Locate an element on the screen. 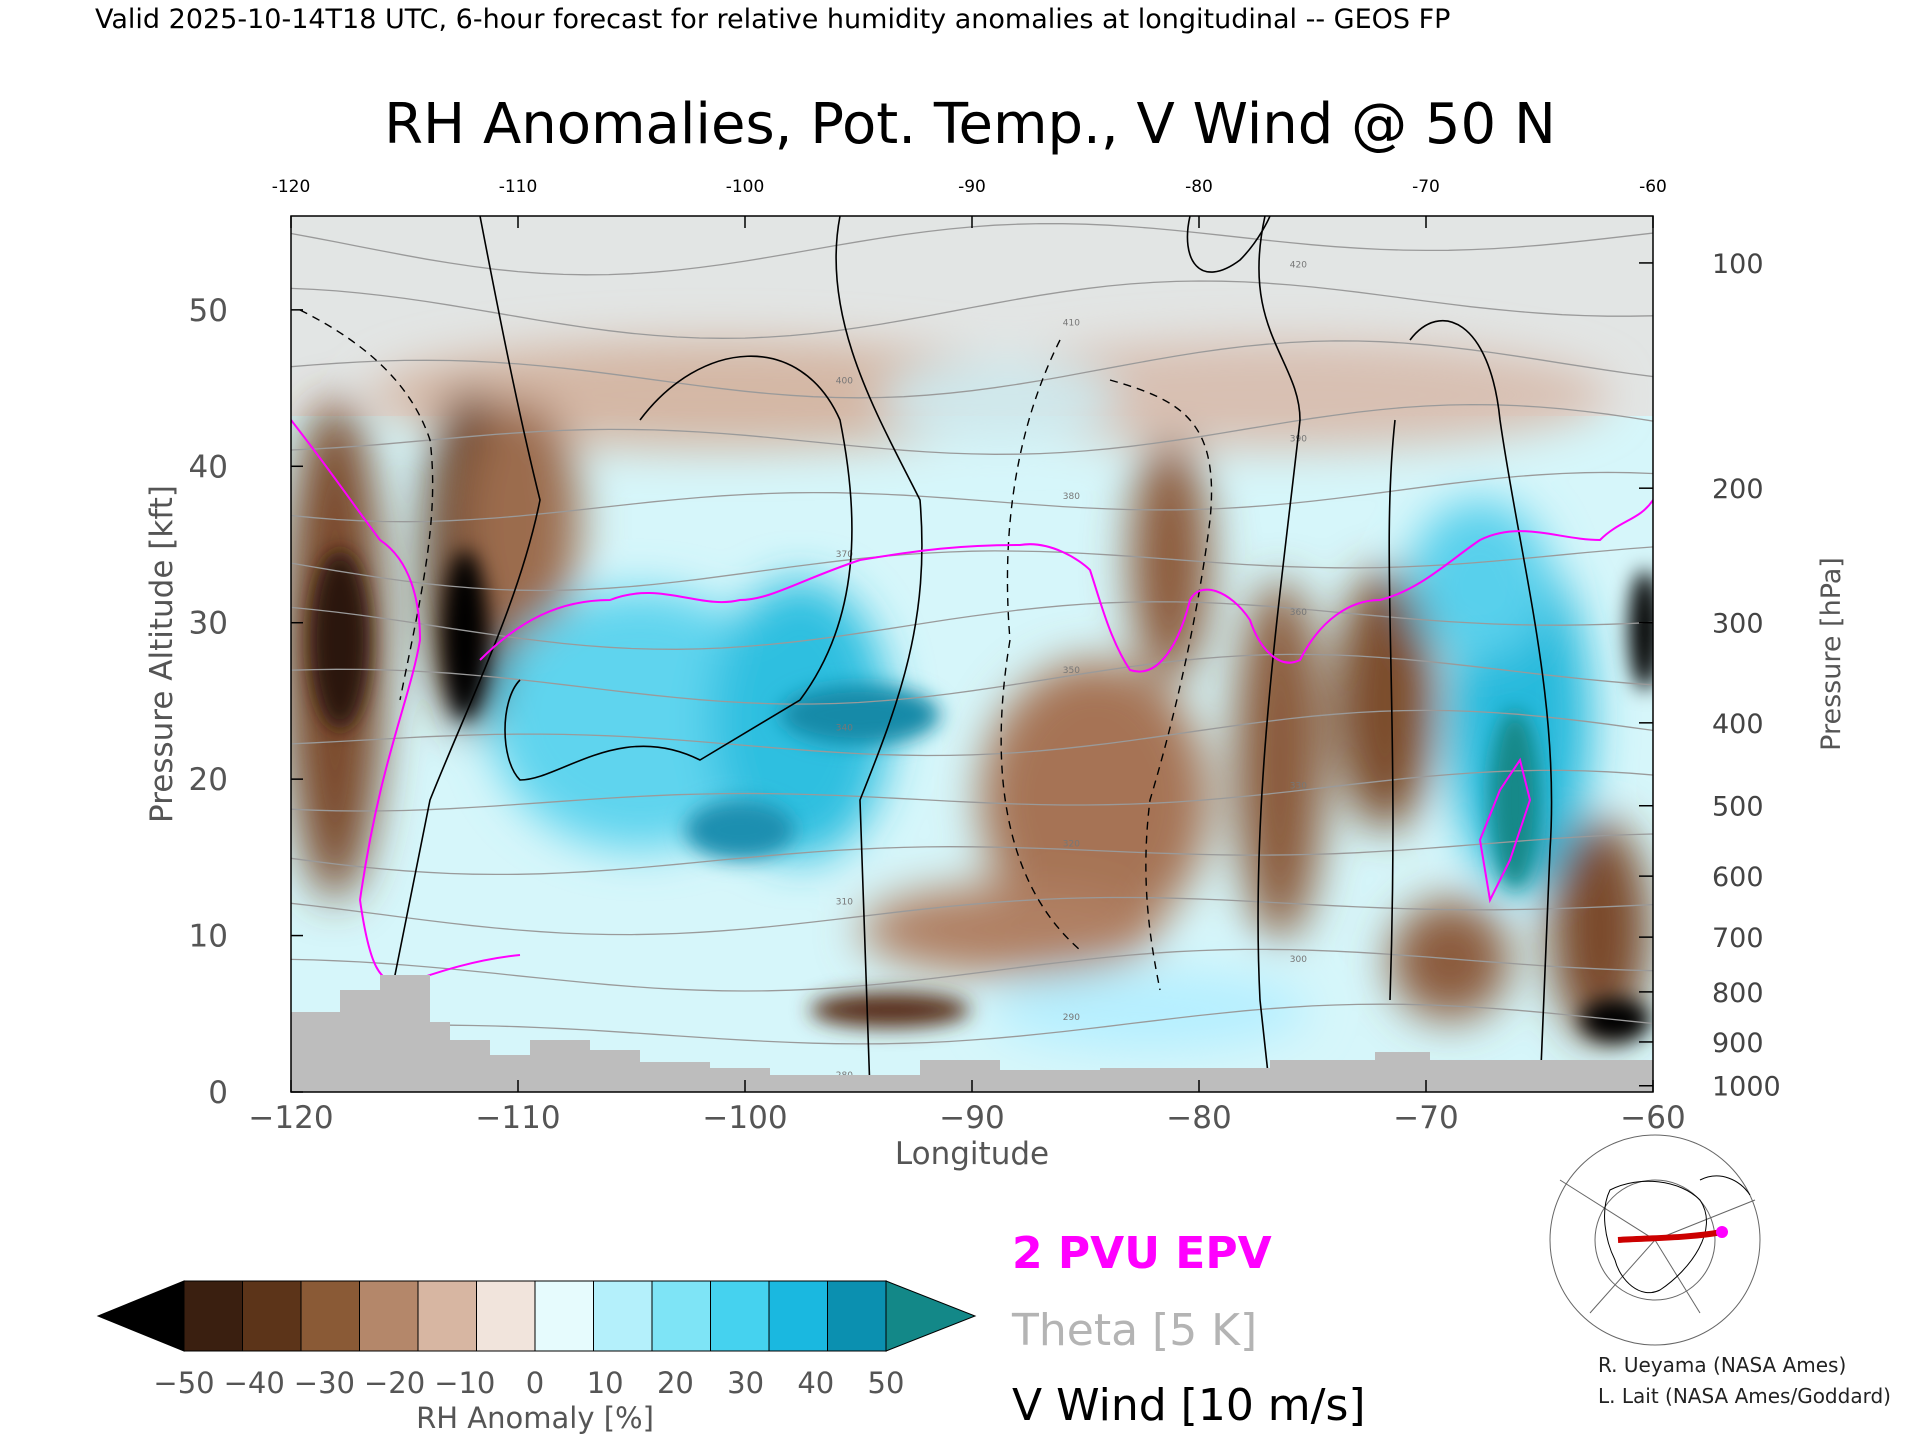  colorbar-tick-label: −10 is located at coordinates (464, 1383).